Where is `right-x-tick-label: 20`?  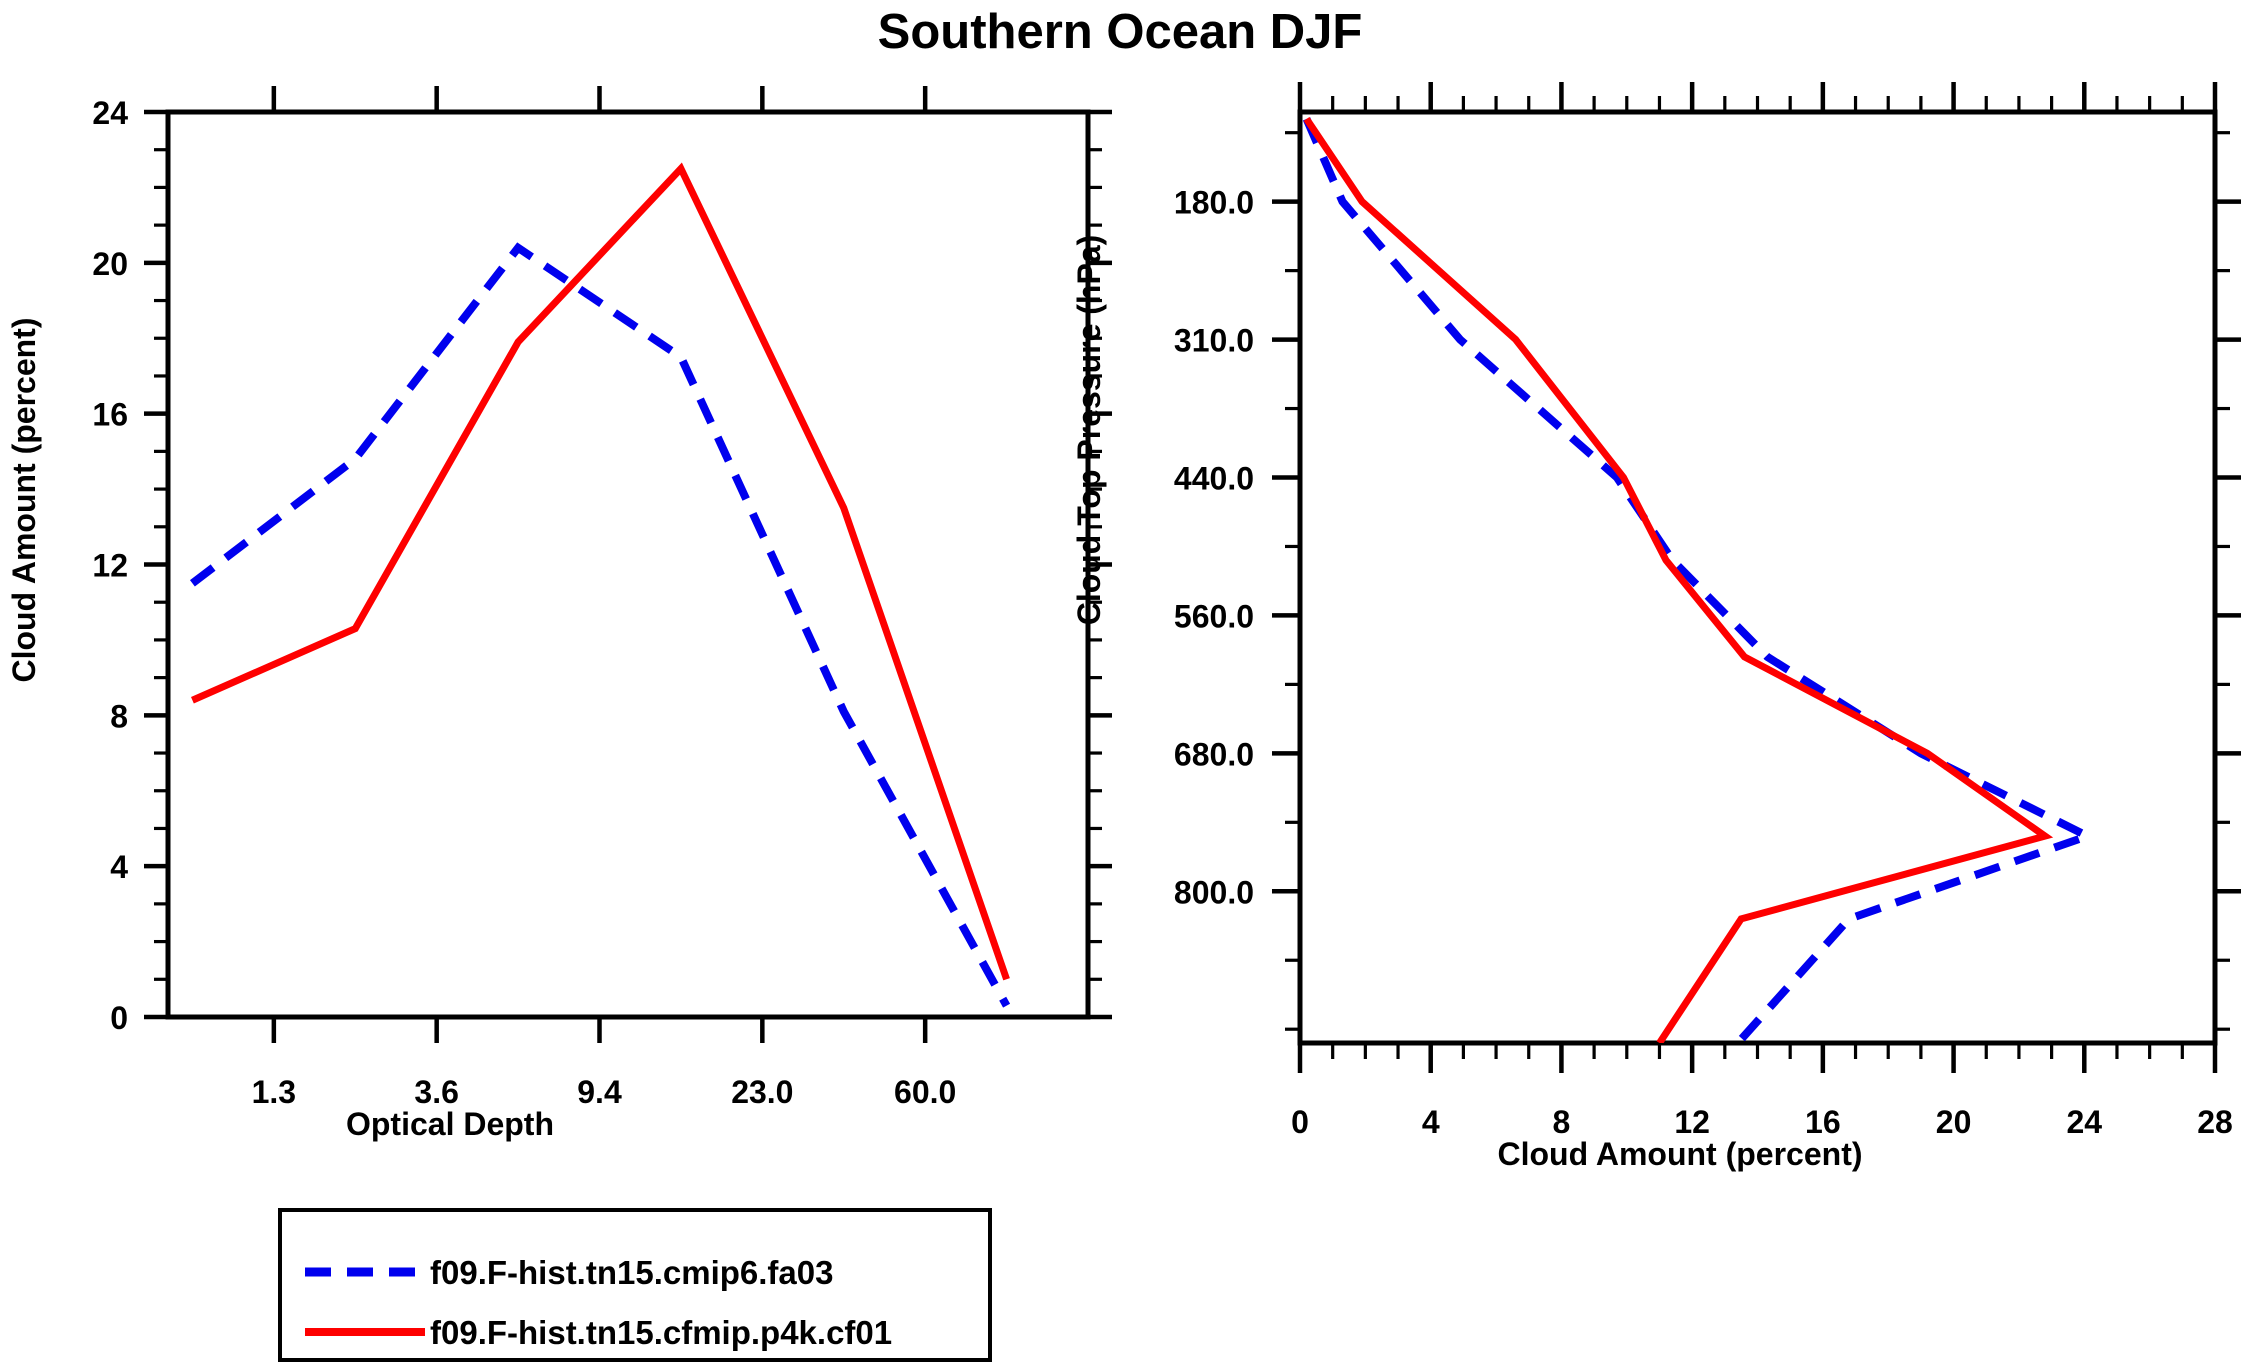
right-x-tick-label: 20 is located at coordinates (1954, 1122).